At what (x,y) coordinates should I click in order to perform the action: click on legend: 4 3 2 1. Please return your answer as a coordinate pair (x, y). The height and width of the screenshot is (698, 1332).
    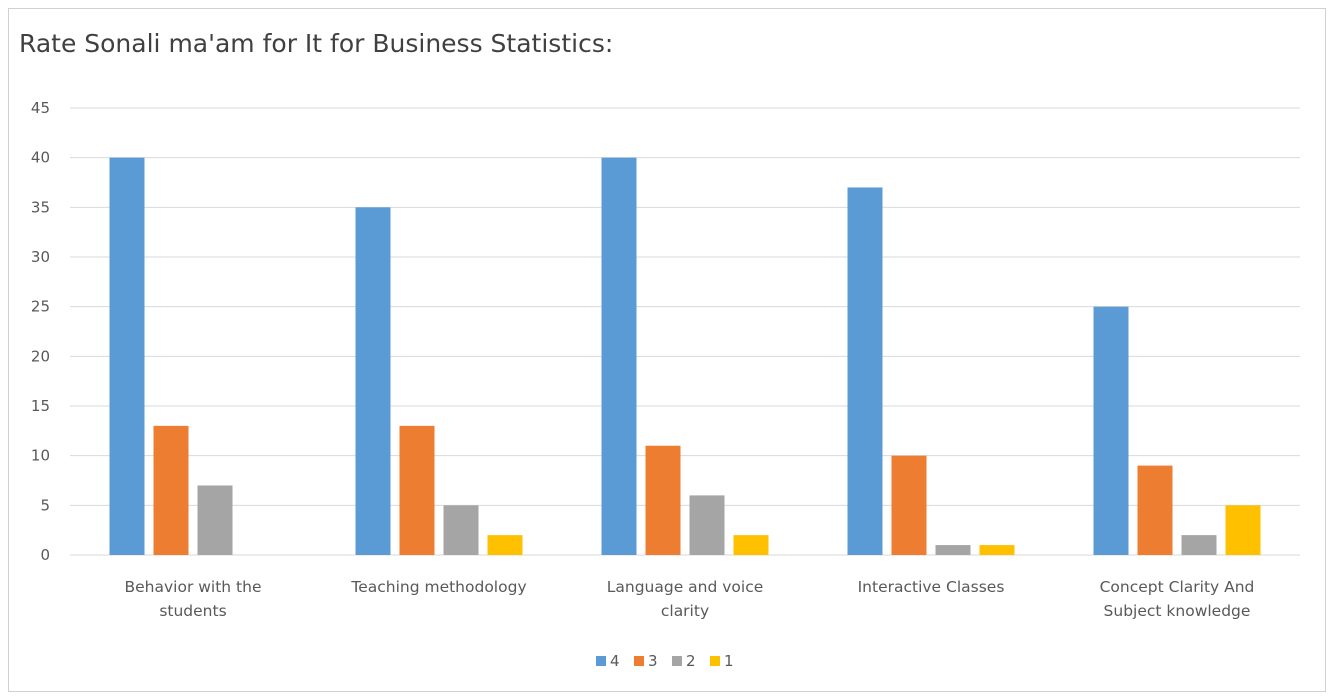
    Looking at the image, I should click on (665, 661).